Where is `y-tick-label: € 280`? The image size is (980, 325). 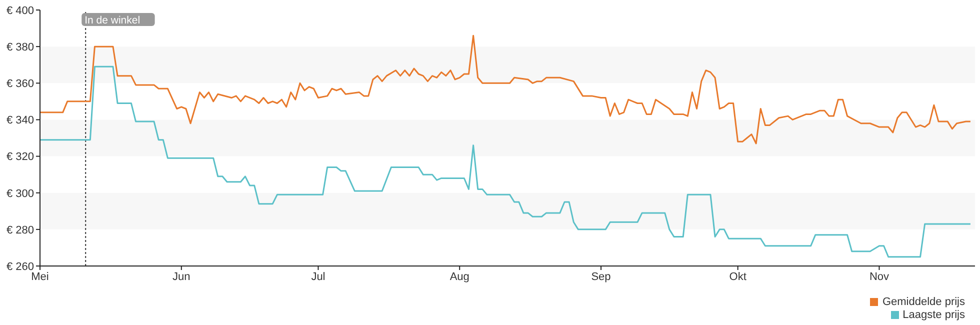
y-tick-label: € 280 is located at coordinates (20, 230).